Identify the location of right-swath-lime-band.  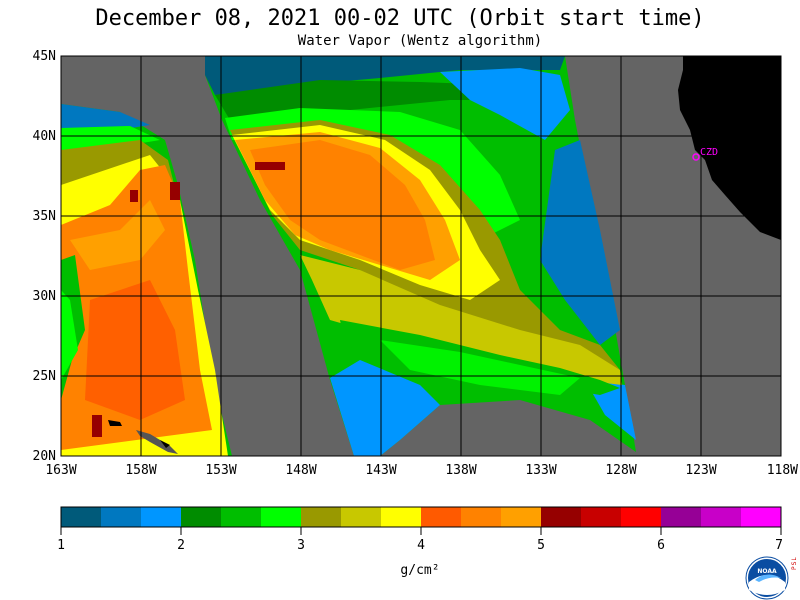
(480, 367).